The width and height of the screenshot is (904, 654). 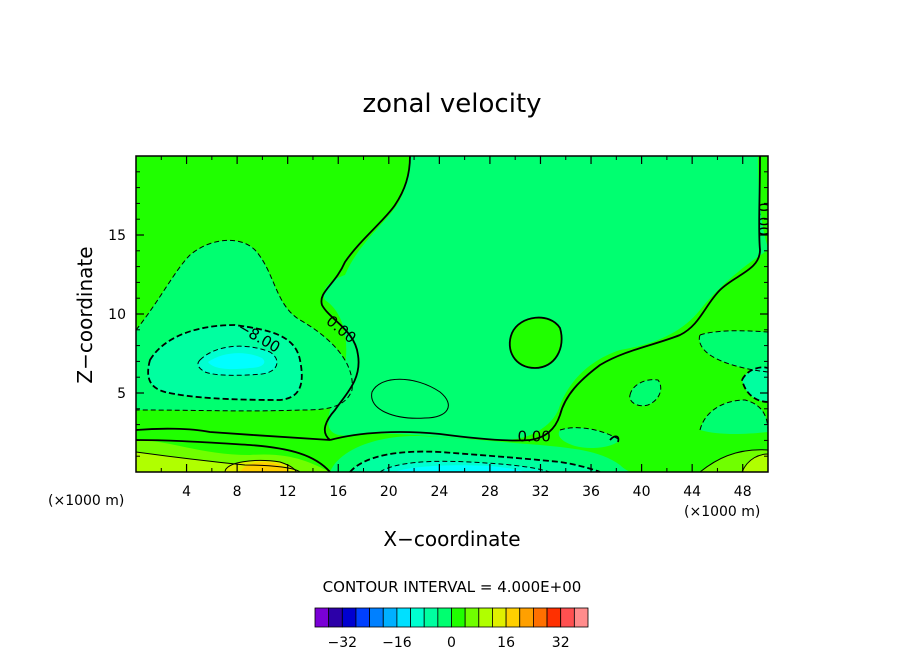 I want to click on contour-neg12-left, so click(x=237, y=360).